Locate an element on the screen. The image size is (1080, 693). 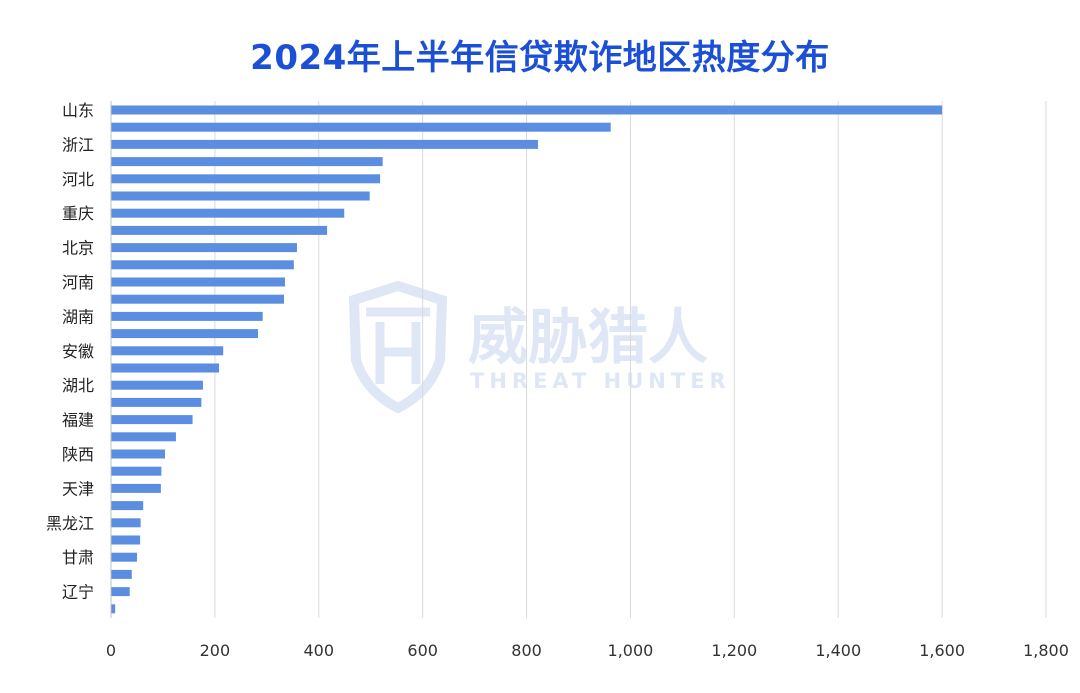
x-tick-label: 600 is located at coordinates (422, 650).